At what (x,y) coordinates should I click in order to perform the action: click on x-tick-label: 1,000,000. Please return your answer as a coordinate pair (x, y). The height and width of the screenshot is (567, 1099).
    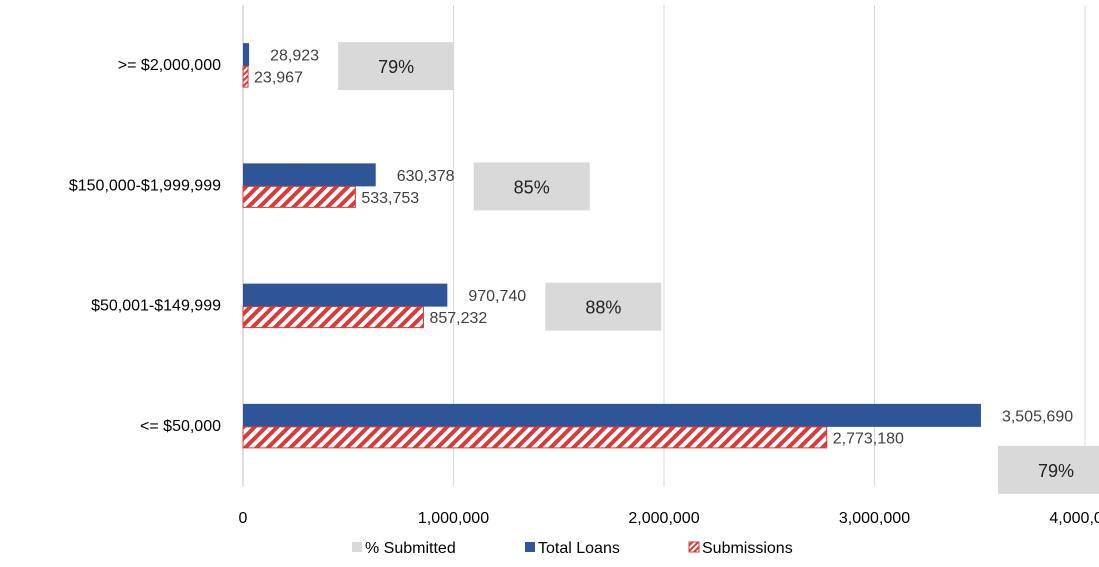
    Looking at the image, I should click on (453, 518).